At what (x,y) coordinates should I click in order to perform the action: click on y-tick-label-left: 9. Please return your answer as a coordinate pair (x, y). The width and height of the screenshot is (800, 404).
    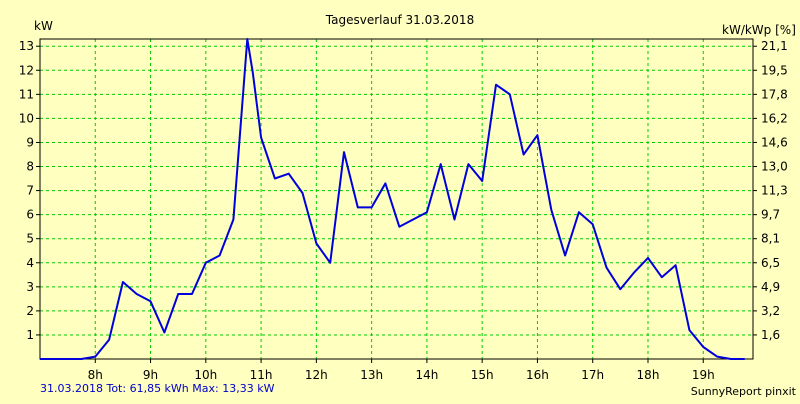
    Looking at the image, I should click on (30, 142).